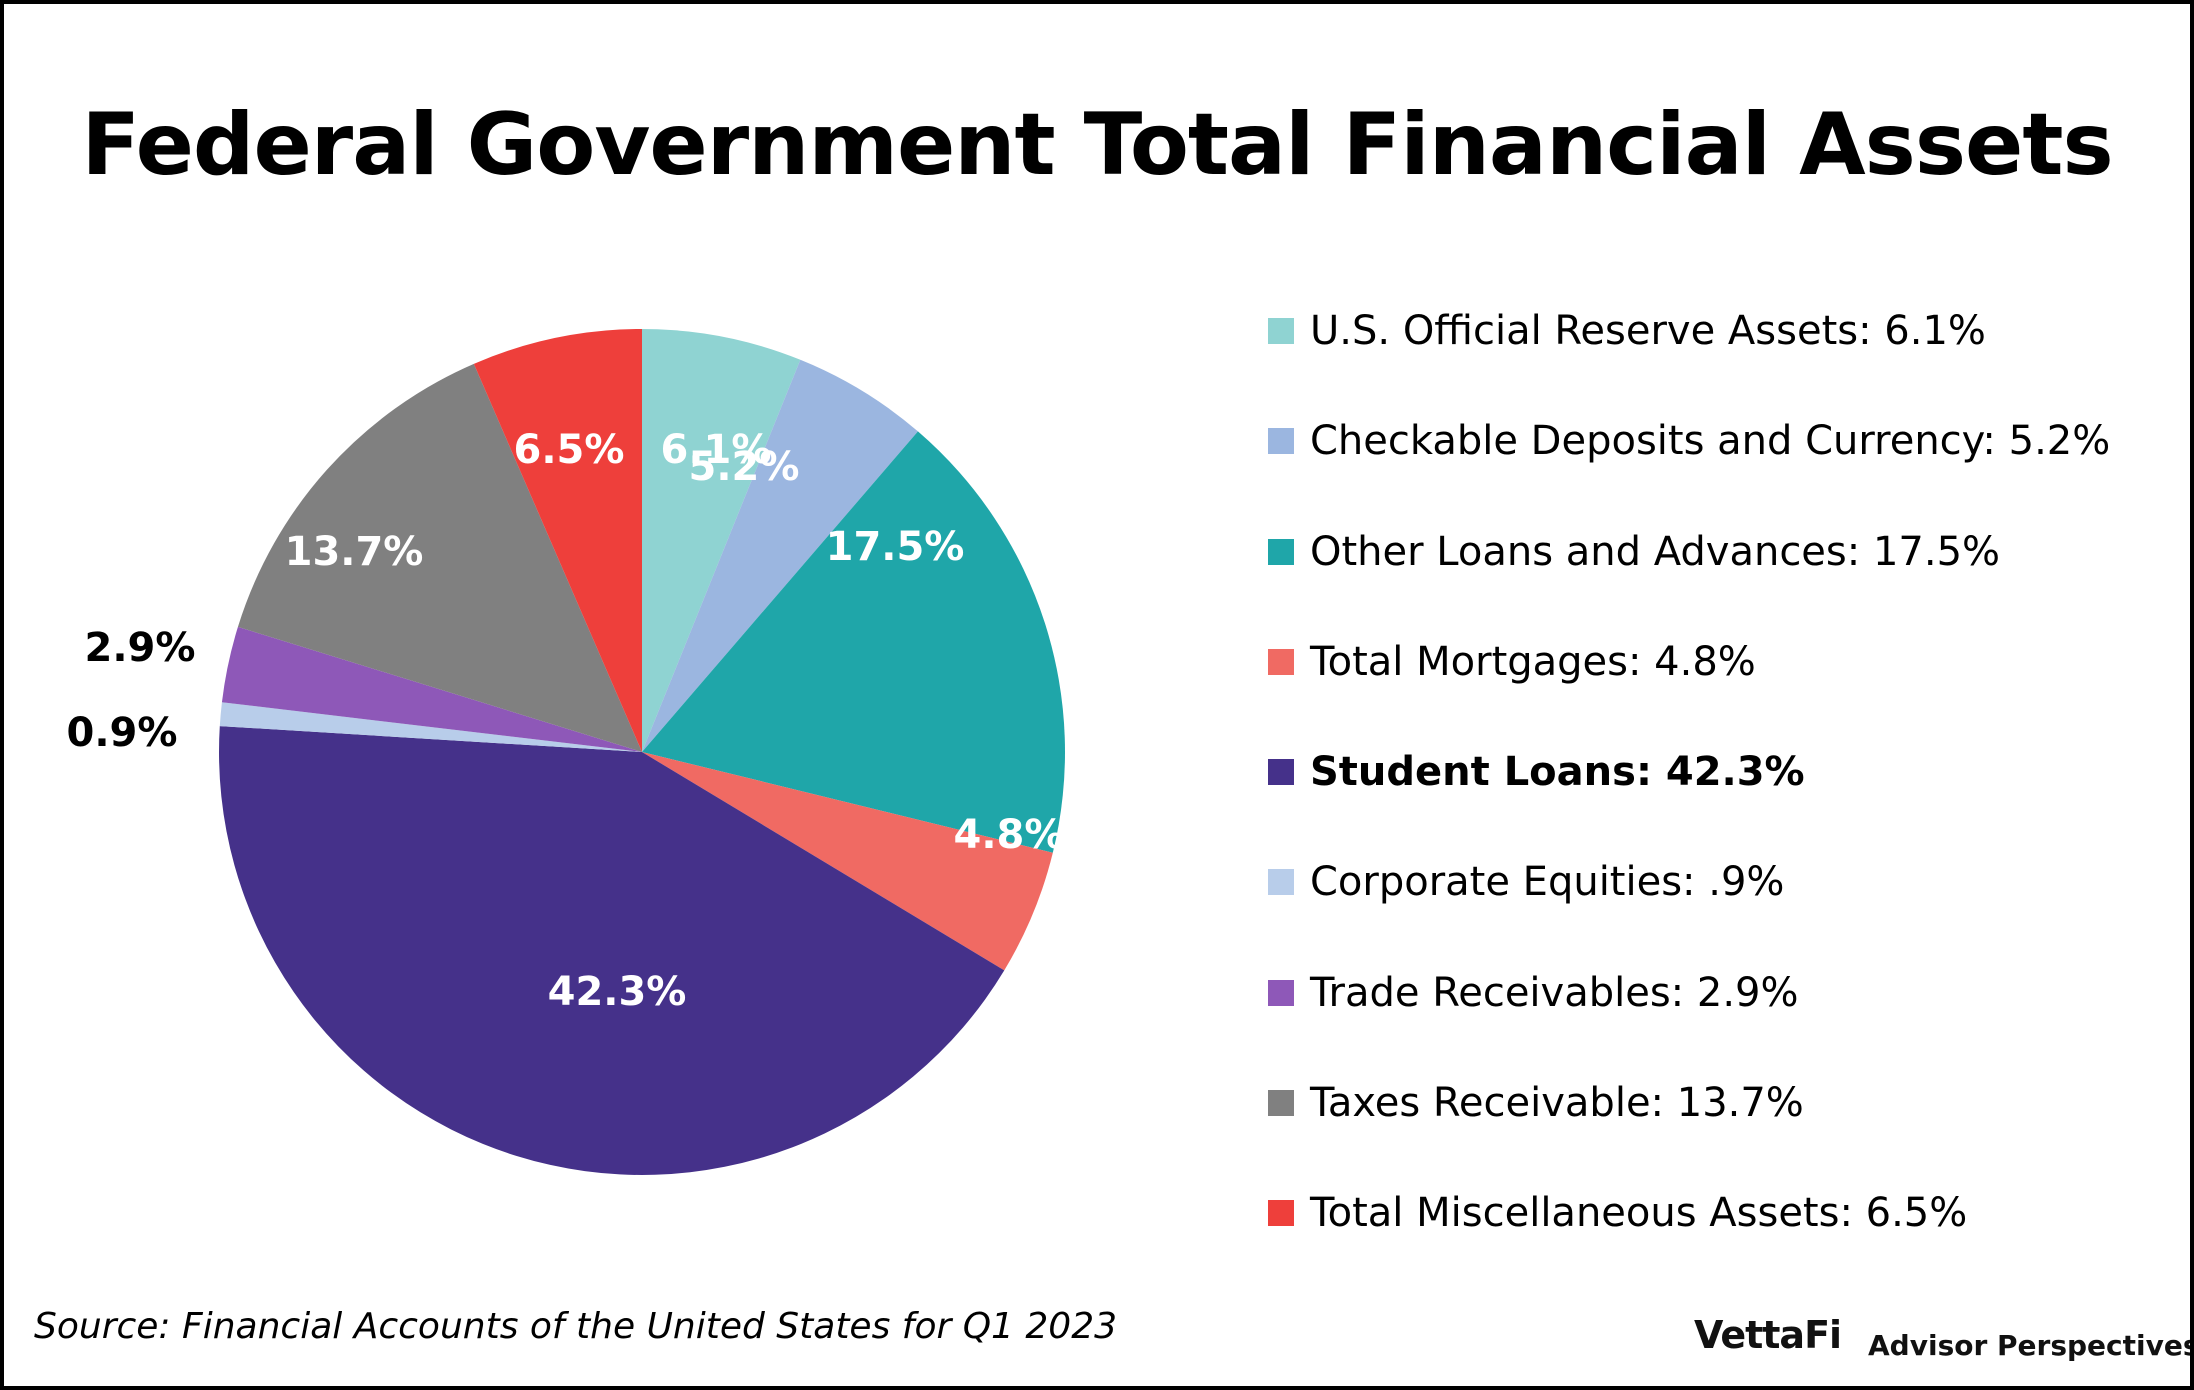 Image resolution: width=2194 pixels, height=1390 pixels. Describe the element at coordinates (1009, 835) in the screenshot. I see `data-label-total-mortgages: 4.8%` at that location.